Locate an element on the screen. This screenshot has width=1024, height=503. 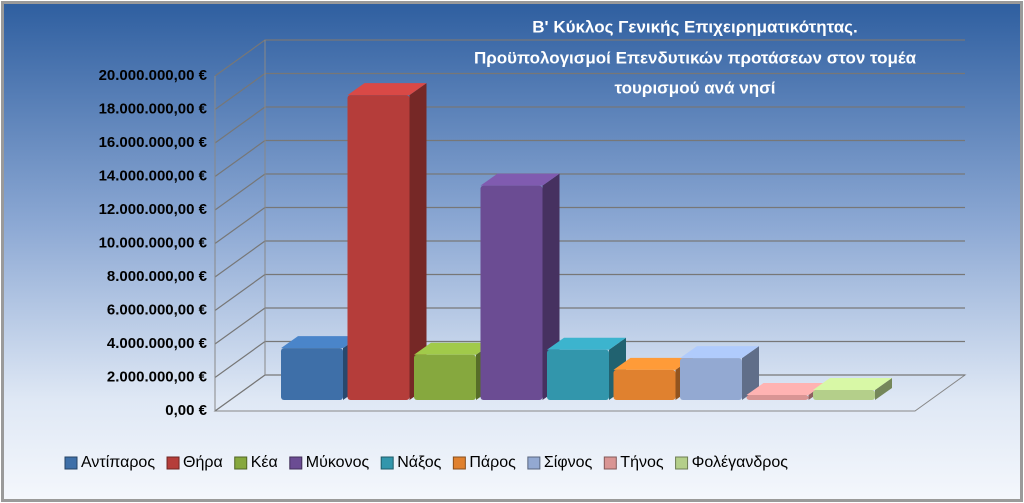
legend-label: Πάρος is located at coordinates (492, 462).